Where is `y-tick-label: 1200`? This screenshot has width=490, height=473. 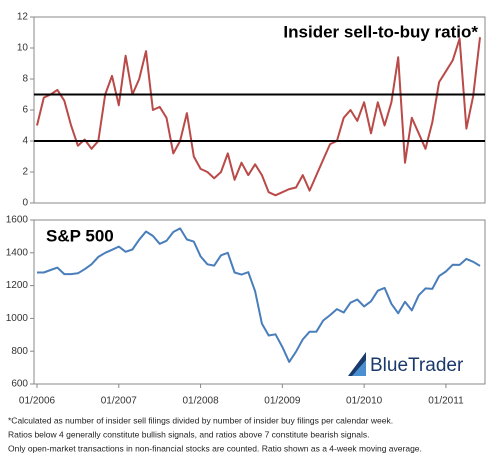 y-tick-label: 1200 is located at coordinates (17, 285).